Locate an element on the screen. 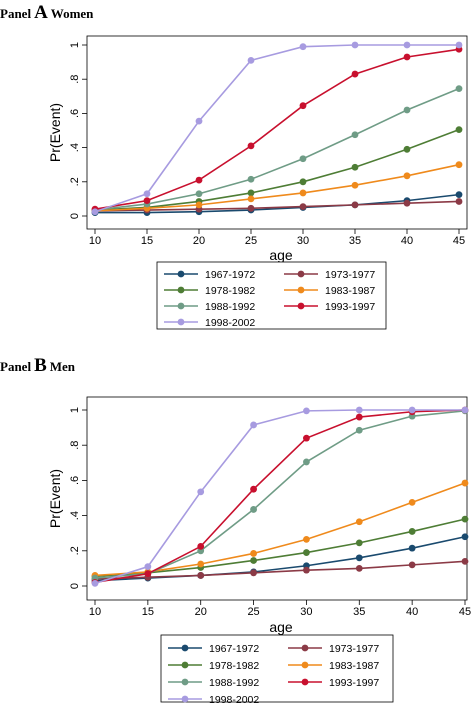  panel-b-word: Panel is located at coordinates (16, 366).